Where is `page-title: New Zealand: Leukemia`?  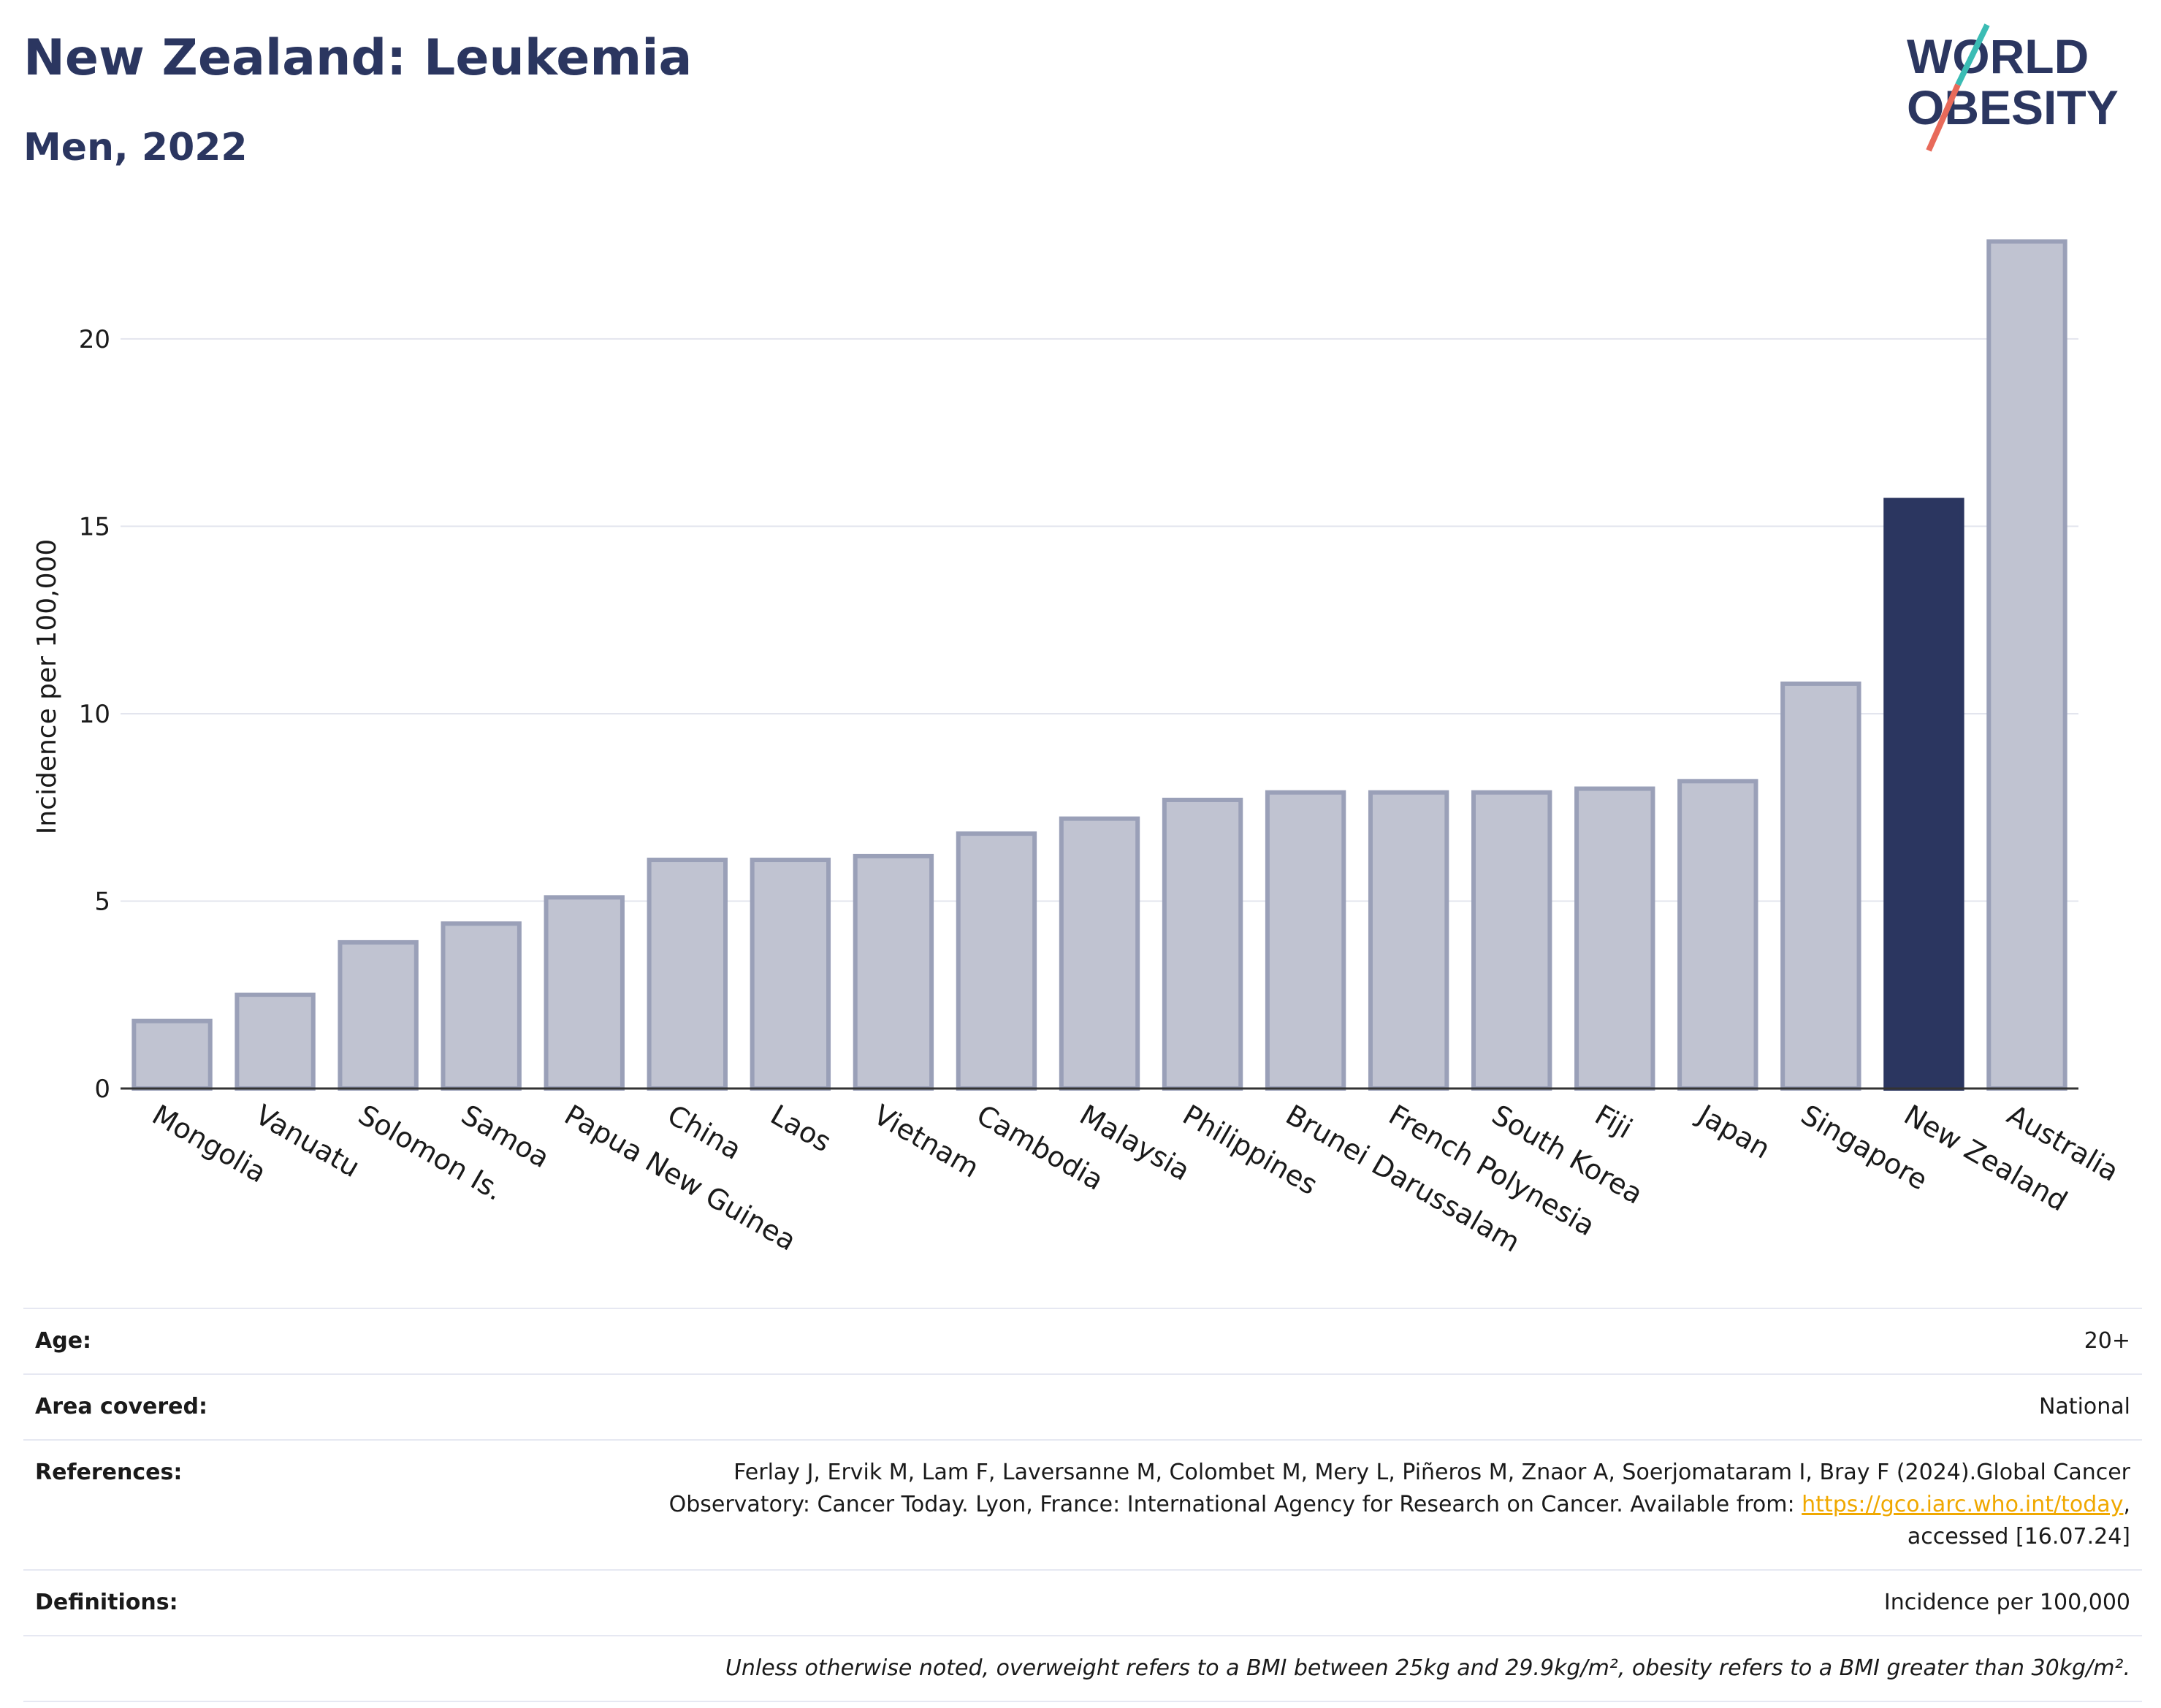
page-title: New Zealand: Leukemia is located at coordinates (358, 58).